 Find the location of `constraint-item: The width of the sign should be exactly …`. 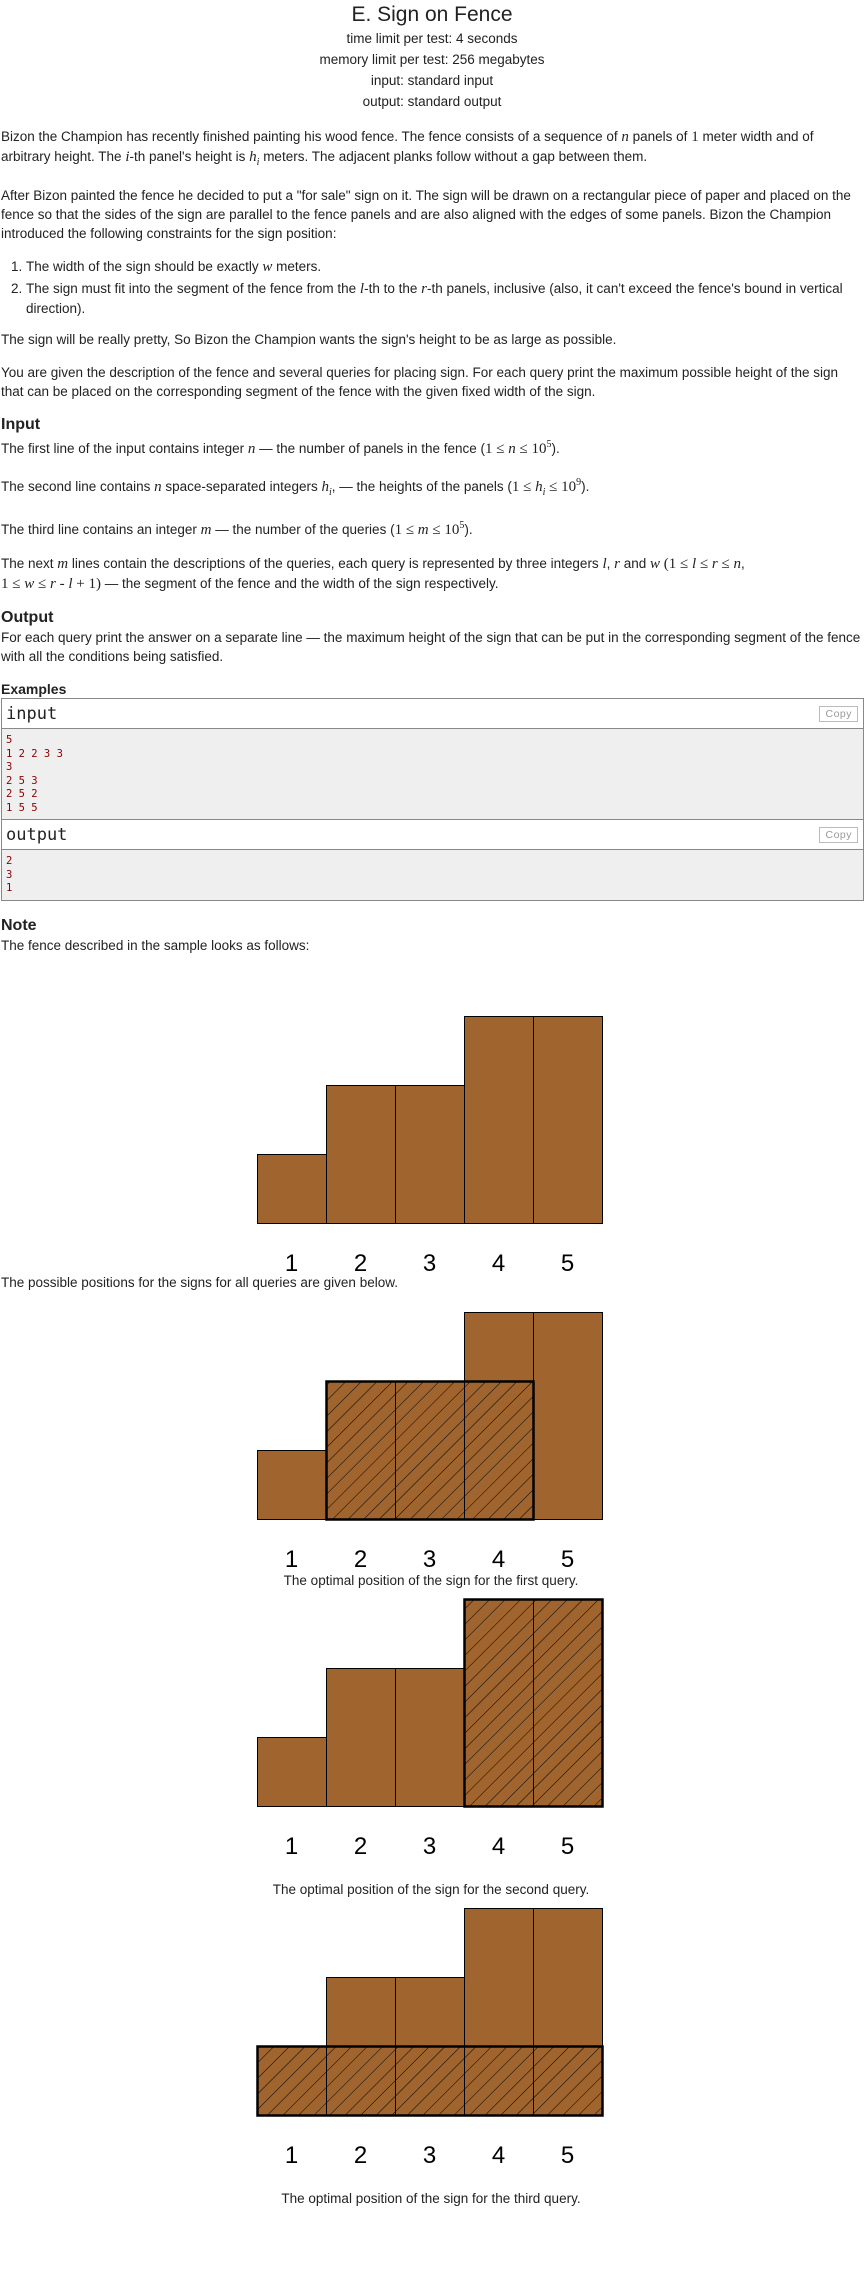

constraint-item: The width of the sign should be exactly … is located at coordinates (443, 267).